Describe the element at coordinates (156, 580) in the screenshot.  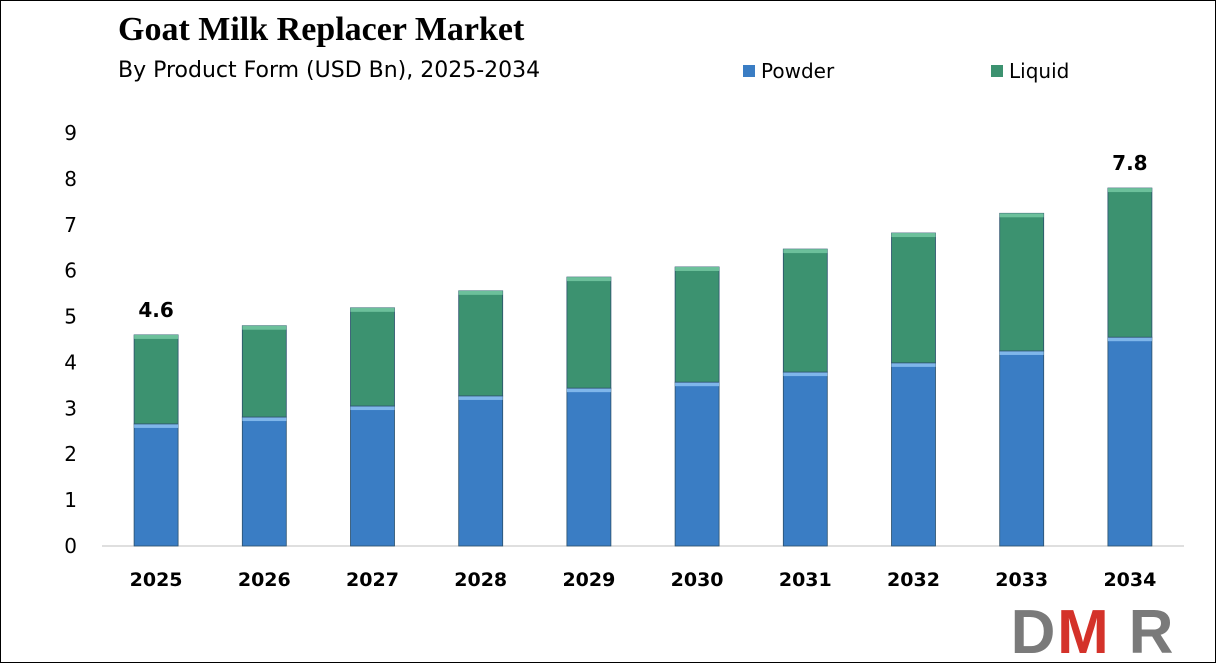
I see `x-tick-label: 2025` at that location.